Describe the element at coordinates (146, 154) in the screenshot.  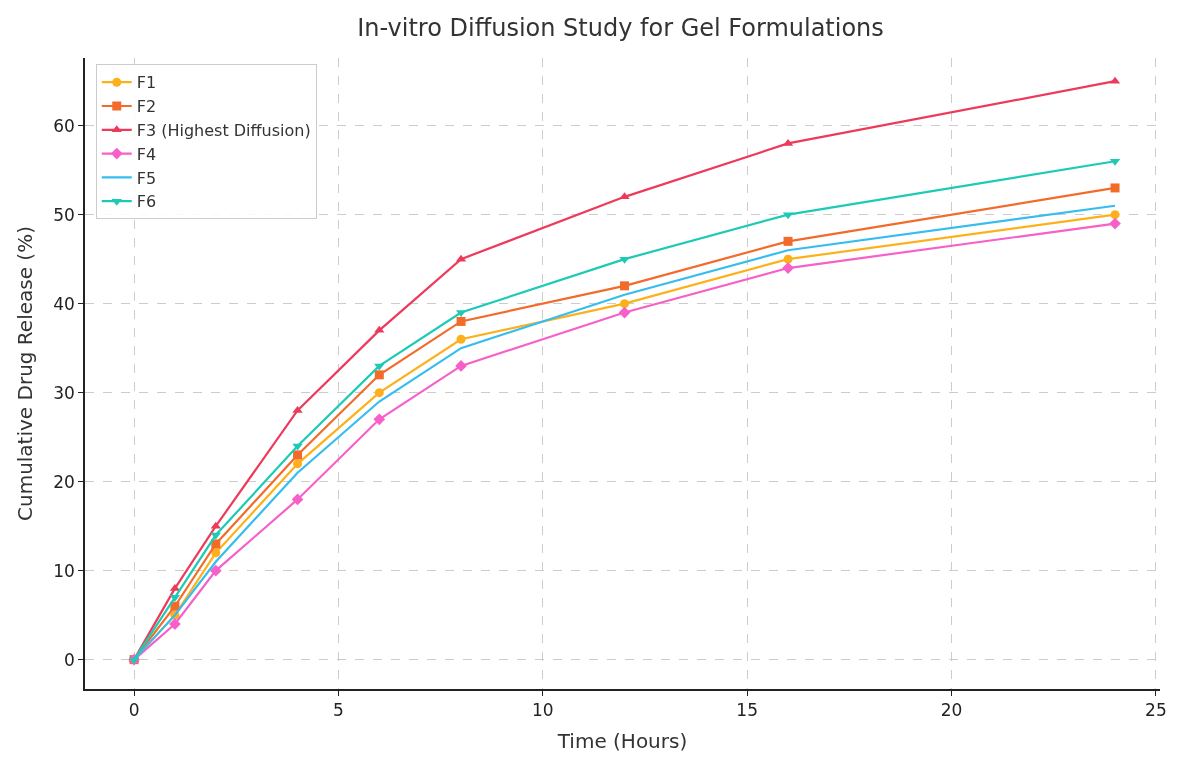
I see `legend-label: F4` at that location.